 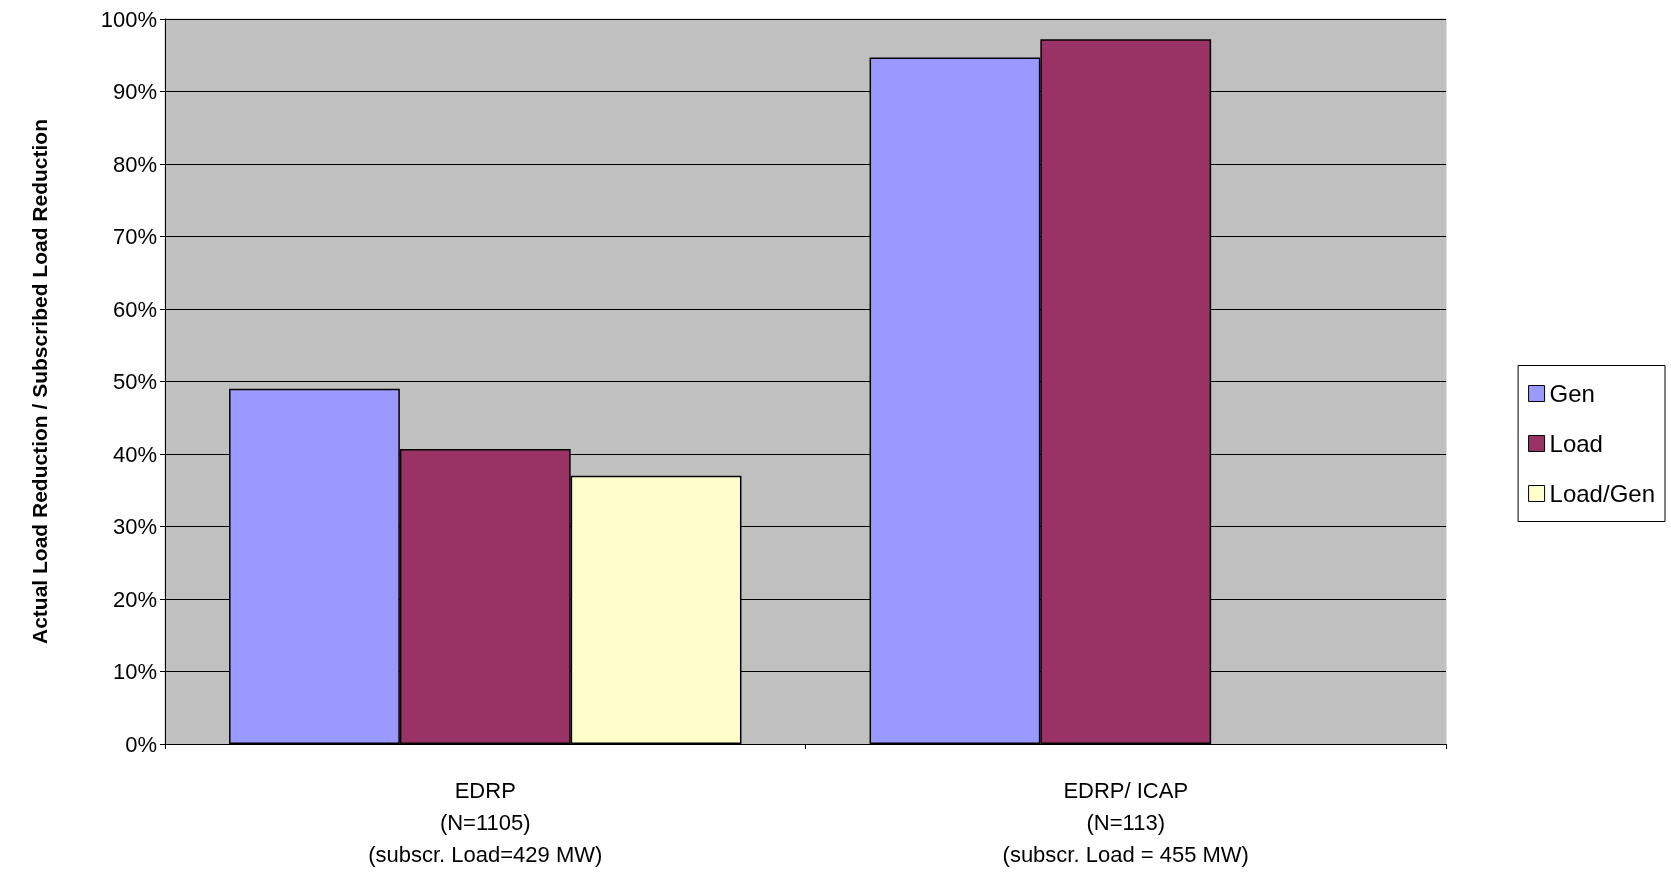 What do you see at coordinates (128, 19) in the screenshot?
I see `y-tick-label: 100%` at bounding box center [128, 19].